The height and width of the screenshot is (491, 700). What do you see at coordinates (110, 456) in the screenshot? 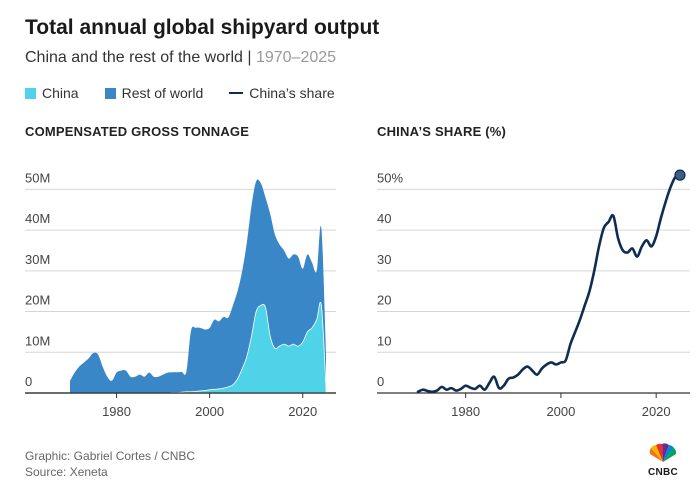
I see `footer-graphic-credit: Graphic: Gabriel Cortes / CNBC` at bounding box center [110, 456].